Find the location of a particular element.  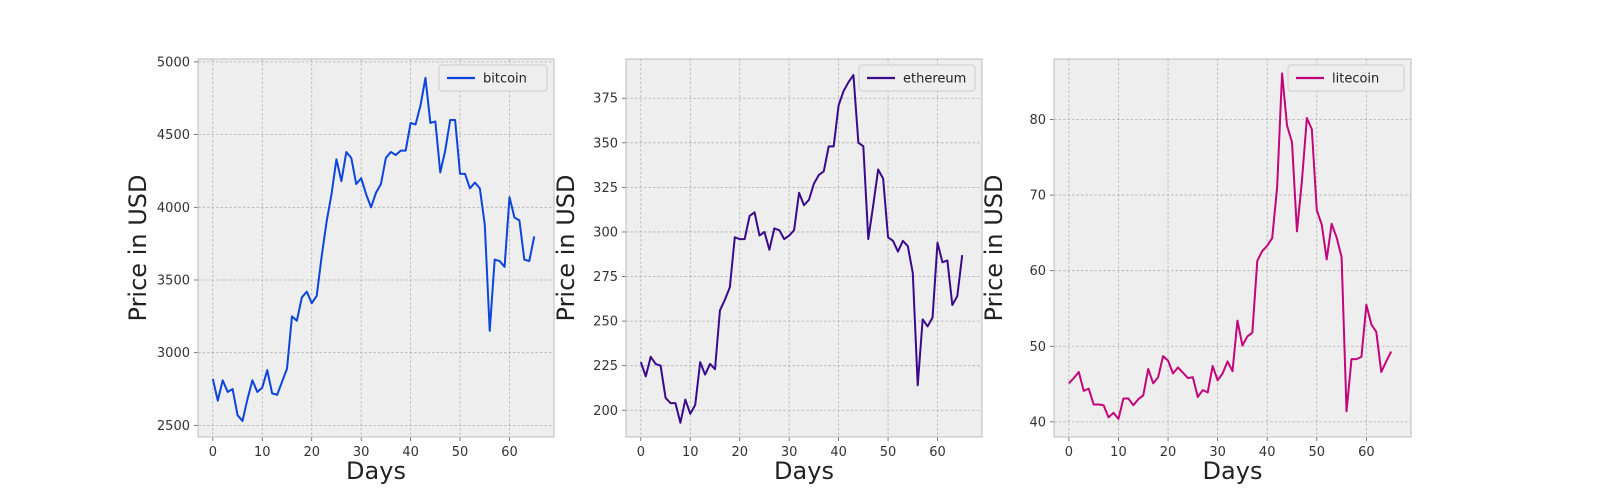

y-tick-label: 2500 is located at coordinates (173, 426).